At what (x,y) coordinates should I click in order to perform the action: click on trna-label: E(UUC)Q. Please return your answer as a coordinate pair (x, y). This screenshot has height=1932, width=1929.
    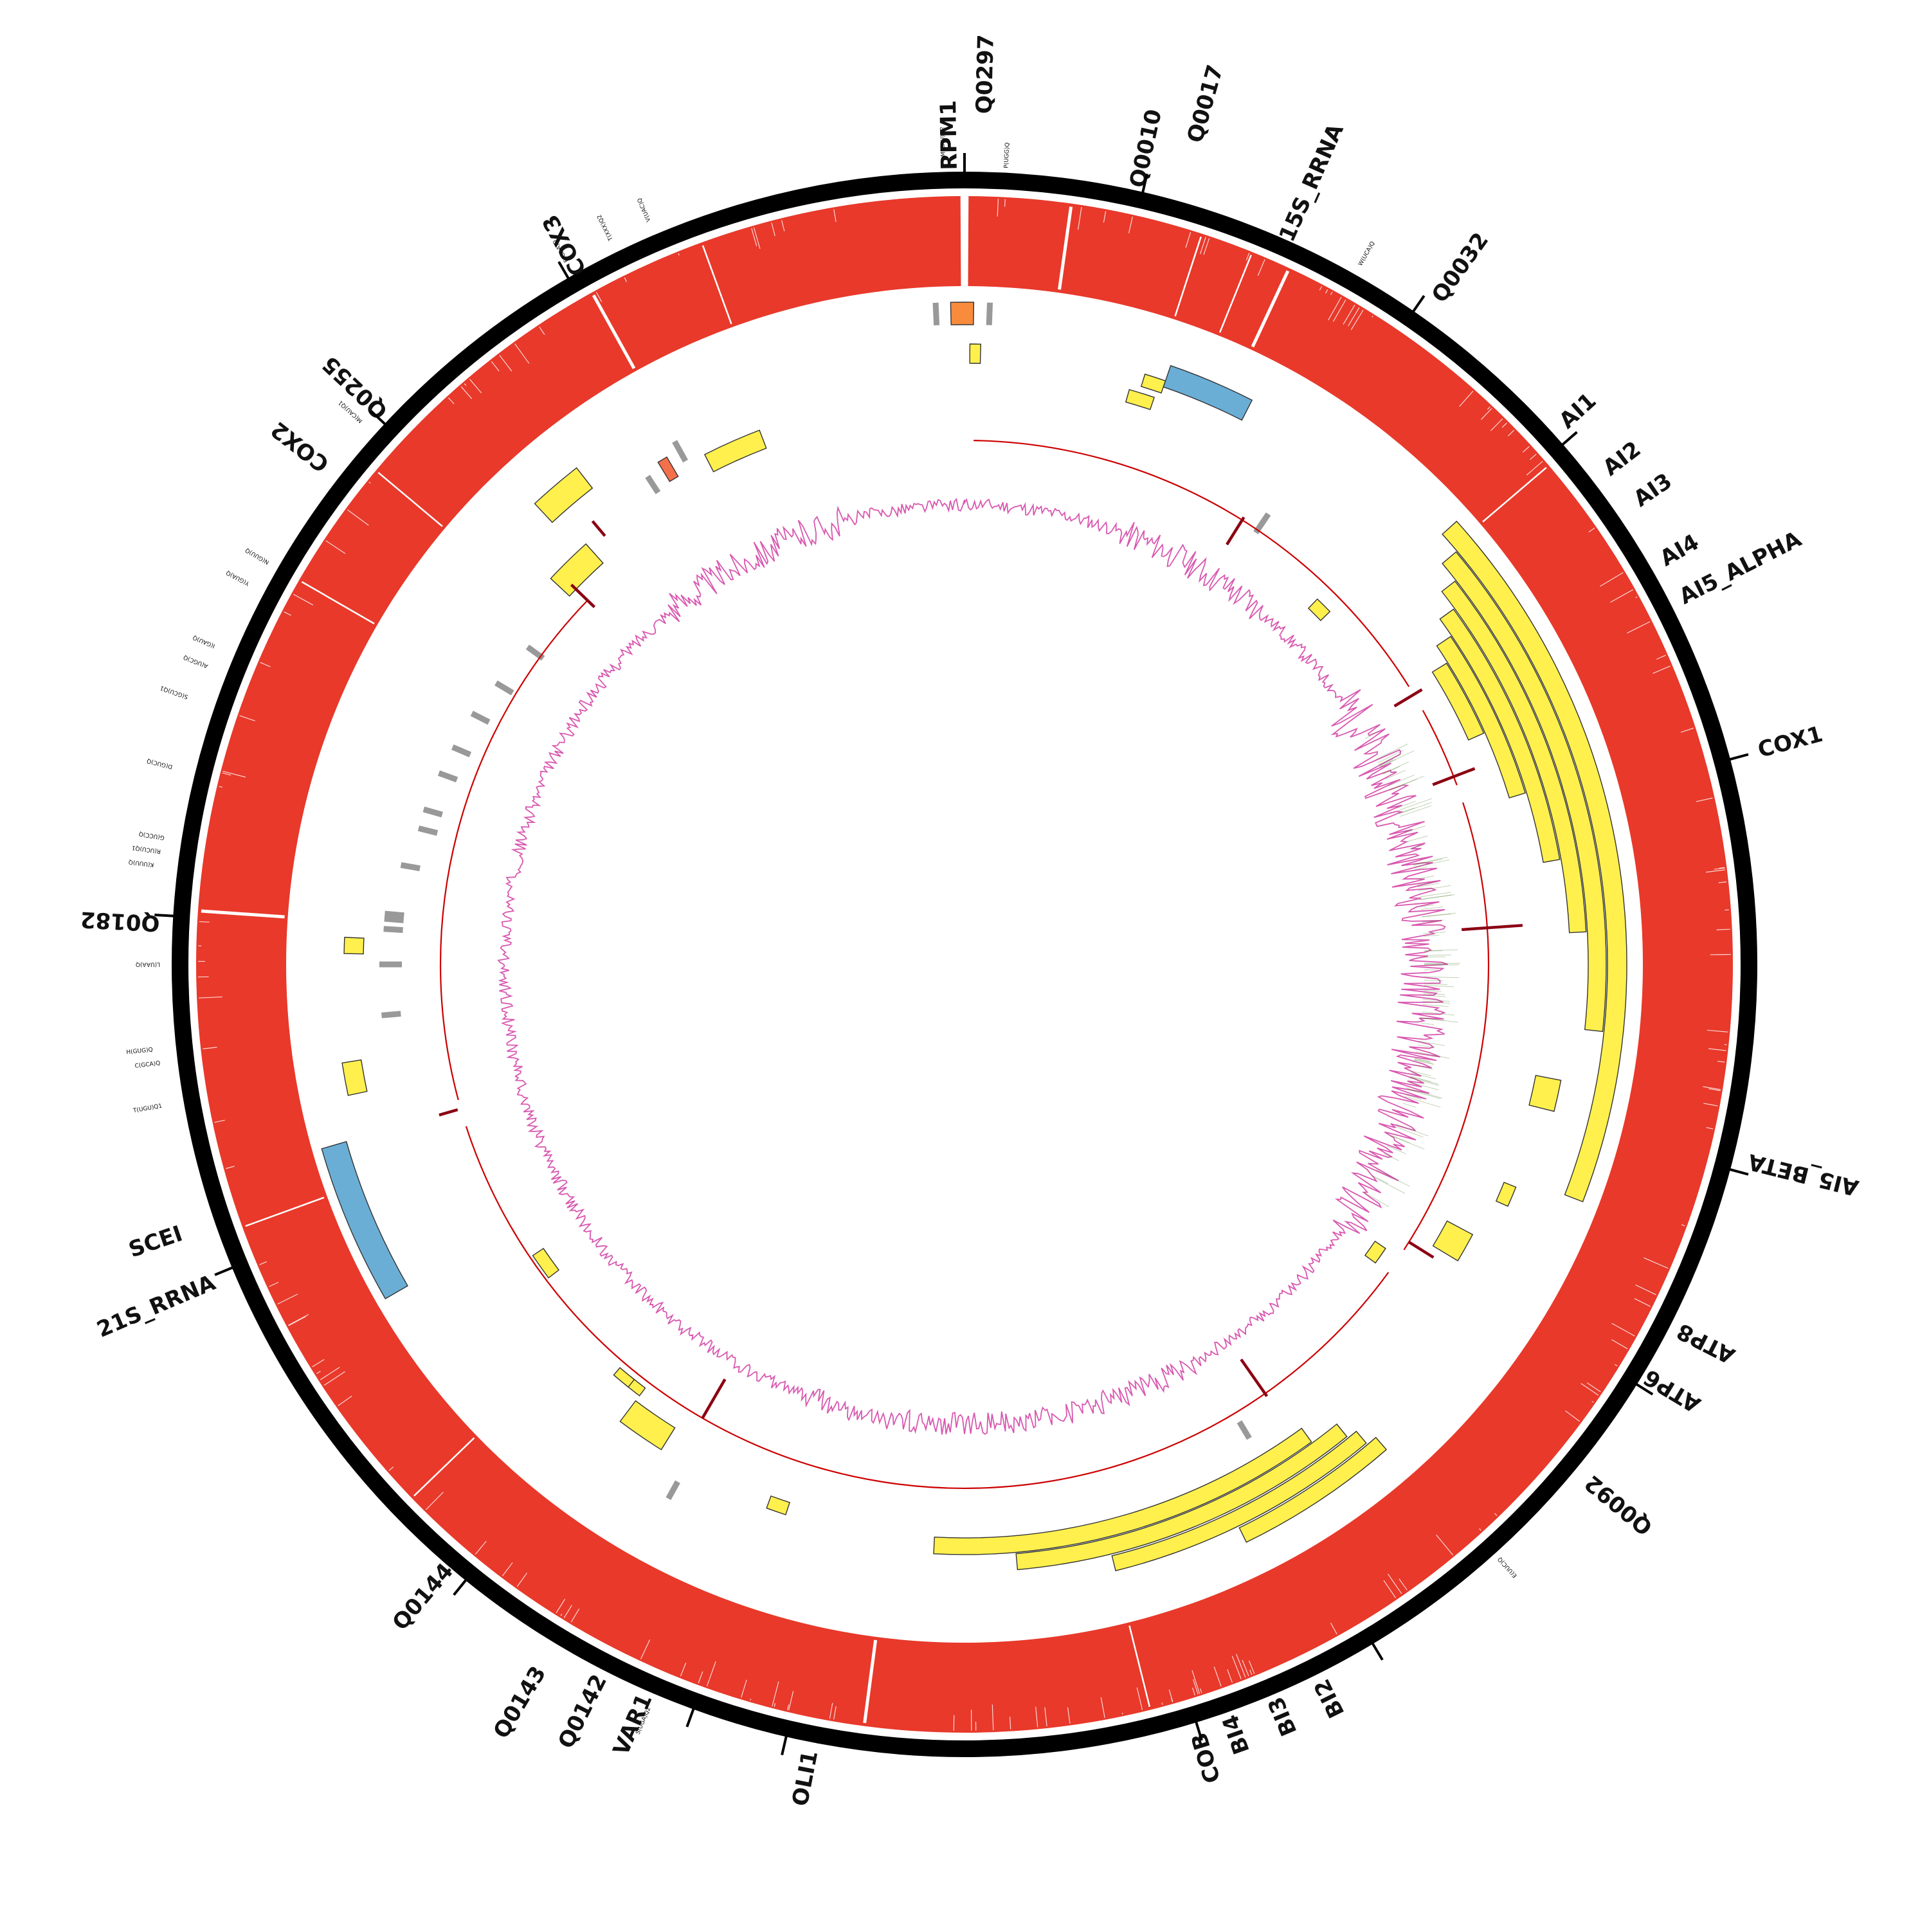
    Looking at the image, I should click on (1508, 1567).